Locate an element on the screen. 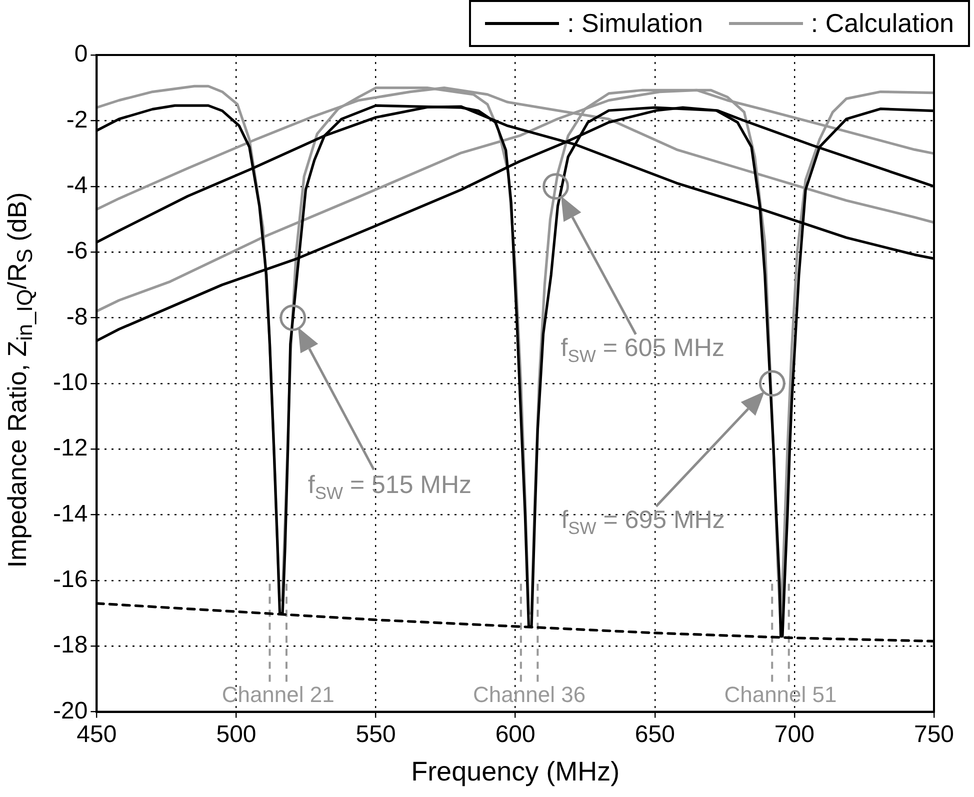 Image resolution: width=974 pixels, height=797 pixels. legend-label: : Simulation is located at coordinates (635, 23).